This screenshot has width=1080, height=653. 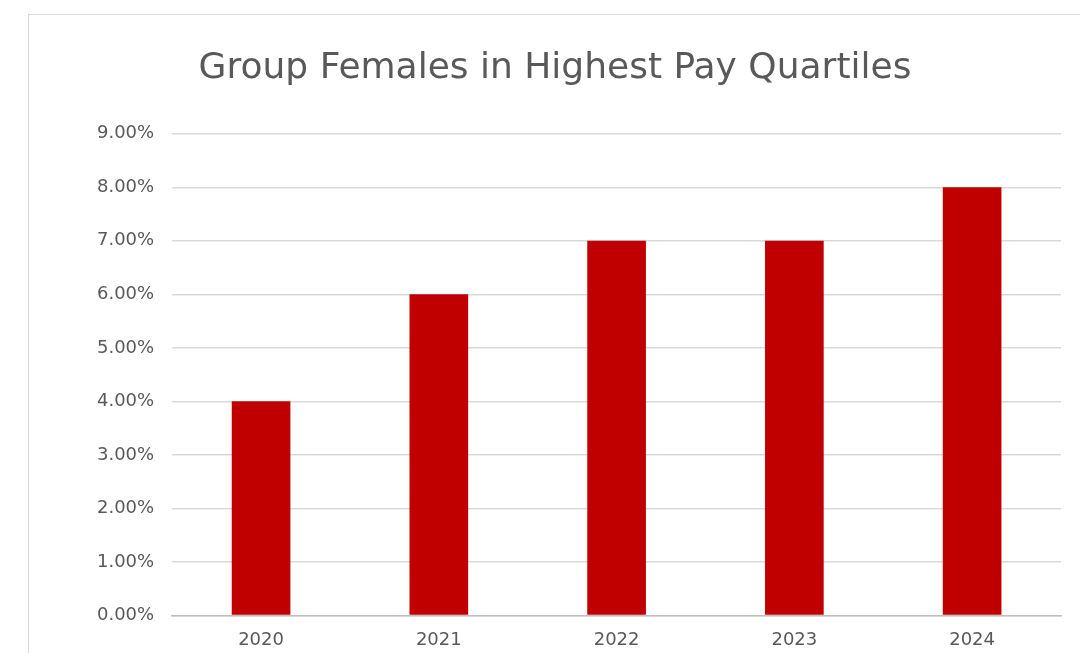 I want to click on y-tick-label: 8.00%, so click(x=125, y=185).